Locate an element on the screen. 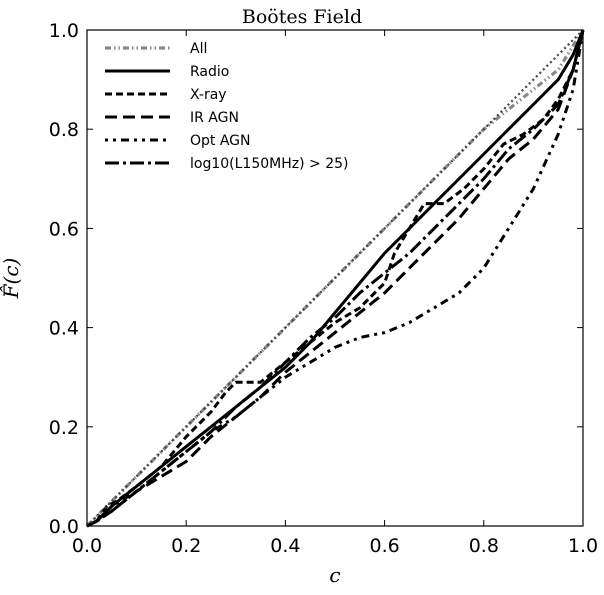 This screenshot has height=595, width=604. y-tick-label: 0.2 is located at coordinates (64, 428).